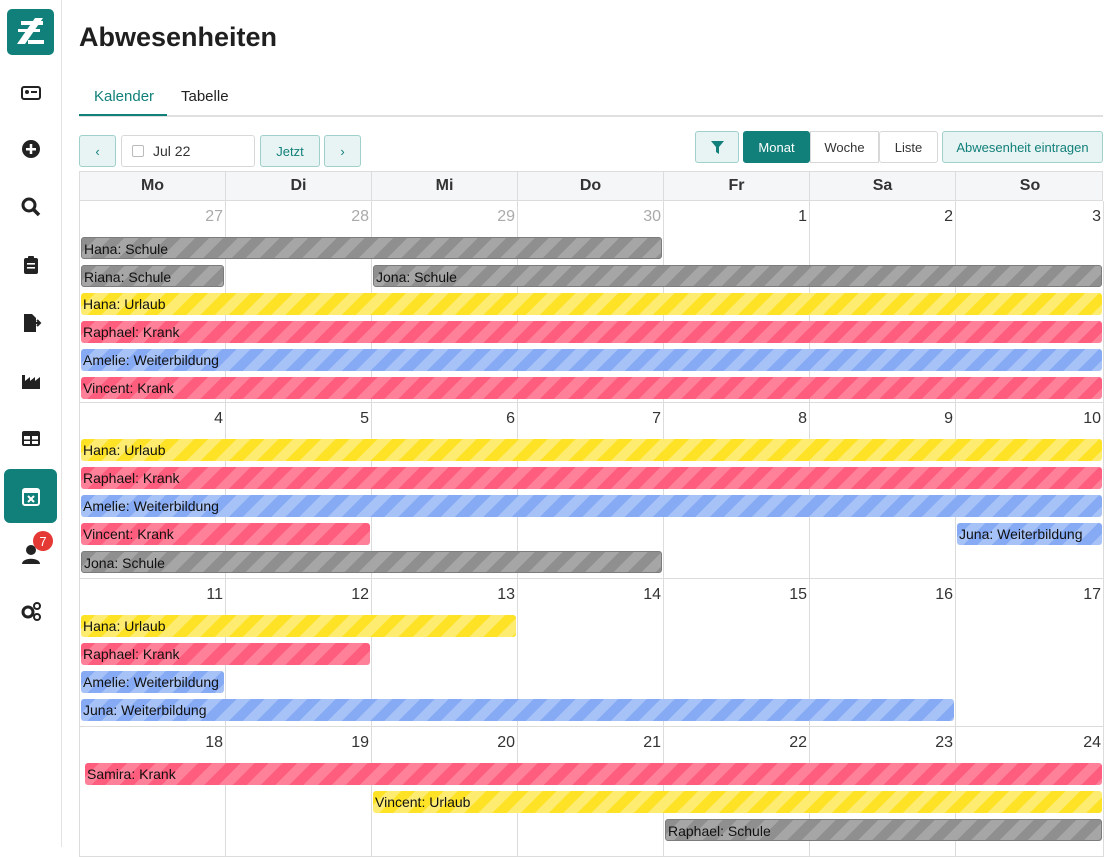 The height and width of the screenshot is (857, 1119). I want to click on day-number: 8, so click(802, 418).